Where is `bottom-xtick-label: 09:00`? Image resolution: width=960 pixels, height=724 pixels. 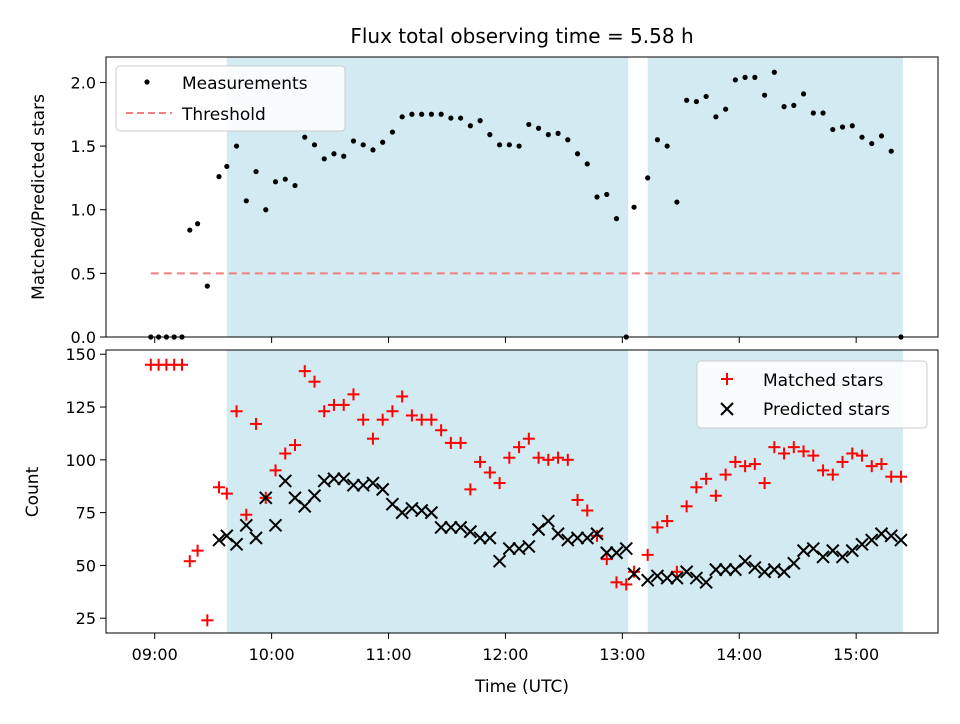
bottom-xtick-label: 09:00 is located at coordinates (155, 654).